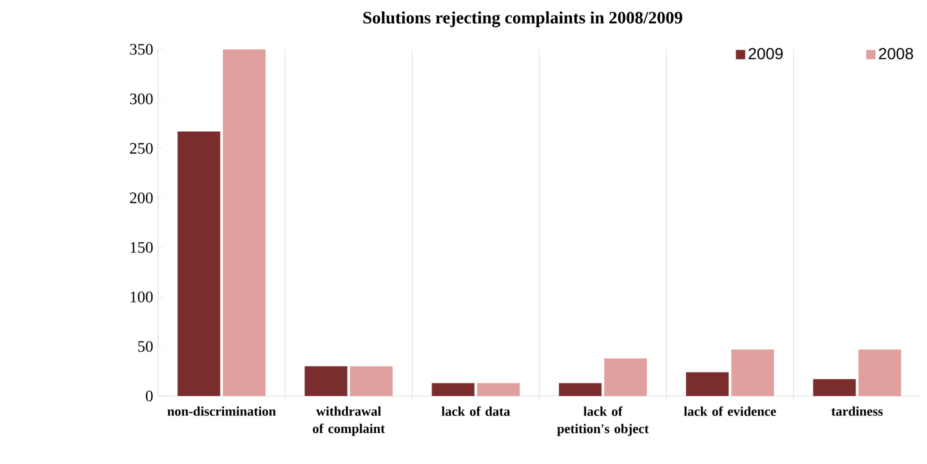  Describe the element at coordinates (896, 54) in the screenshot. I see `legend-label: 2008` at that location.